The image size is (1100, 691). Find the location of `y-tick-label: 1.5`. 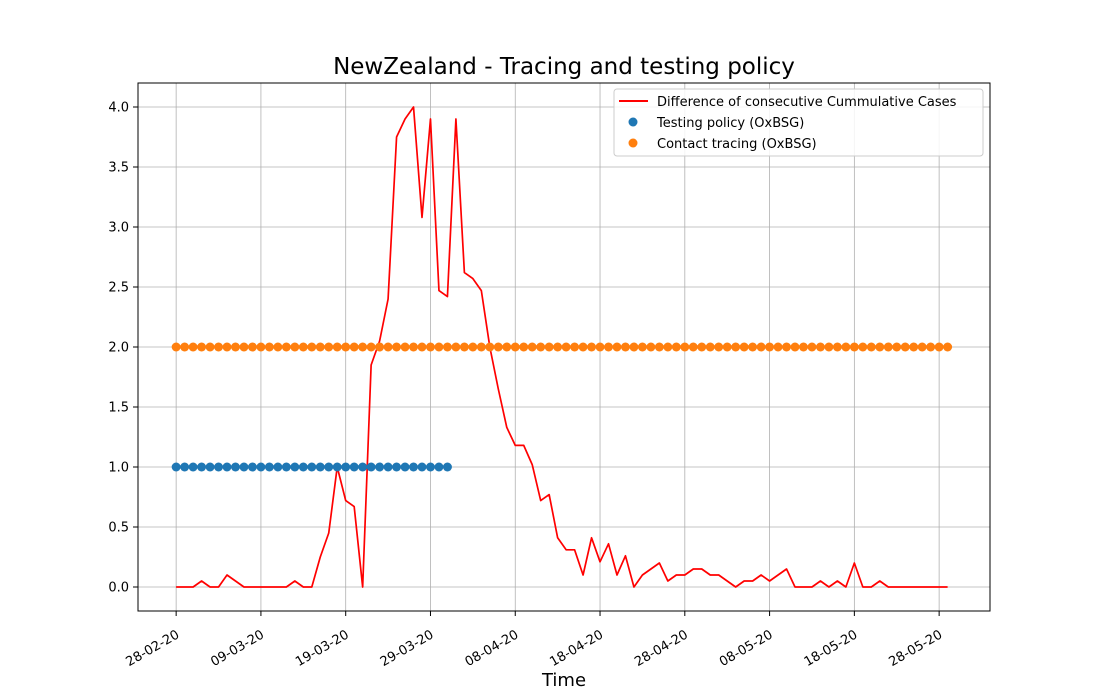

y-tick-label: 1.5 is located at coordinates (118, 408).